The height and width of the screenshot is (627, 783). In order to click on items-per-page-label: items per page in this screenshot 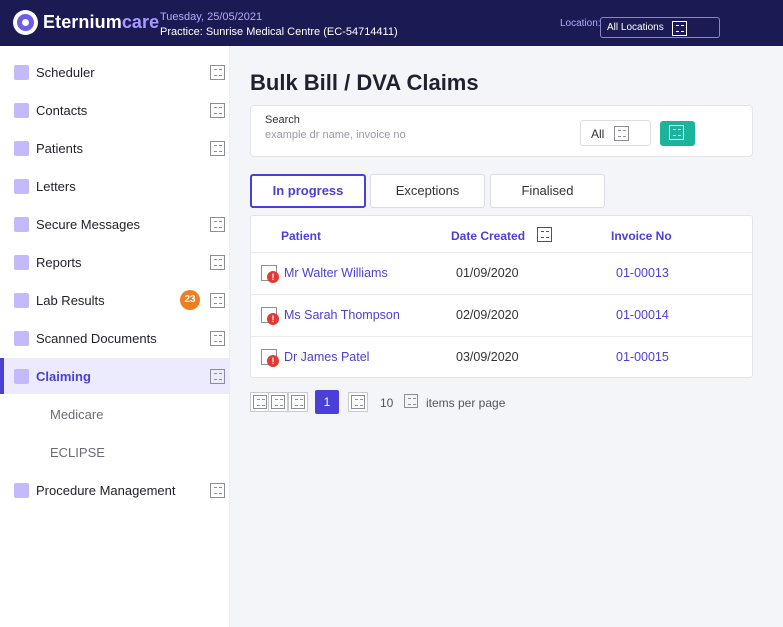, I will do `click(466, 403)`.